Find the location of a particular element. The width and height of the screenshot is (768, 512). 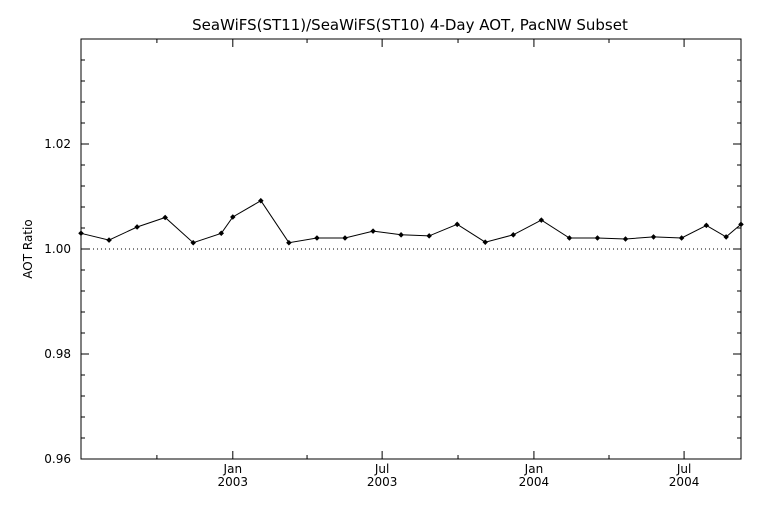

y-tick-label: 0.98 is located at coordinates (57, 354).